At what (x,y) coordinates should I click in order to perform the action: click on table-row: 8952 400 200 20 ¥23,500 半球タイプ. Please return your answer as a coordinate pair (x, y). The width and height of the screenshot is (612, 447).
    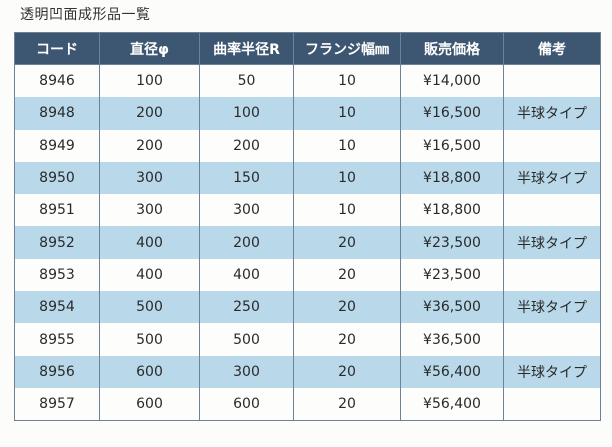
    Looking at the image, I should click on (307, 242).